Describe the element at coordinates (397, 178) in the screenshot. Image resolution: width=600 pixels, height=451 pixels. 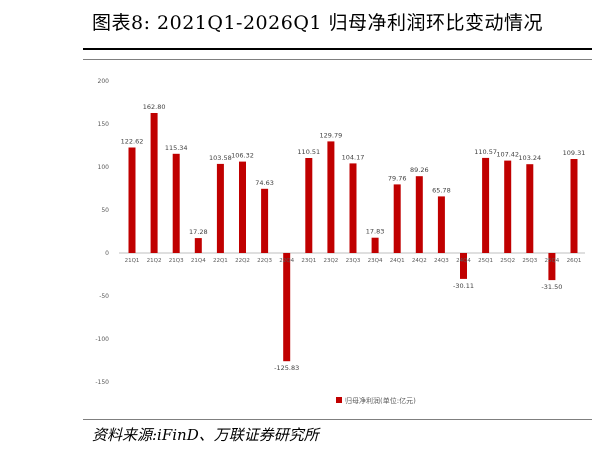
I see `data-label: 79.76` at that location.